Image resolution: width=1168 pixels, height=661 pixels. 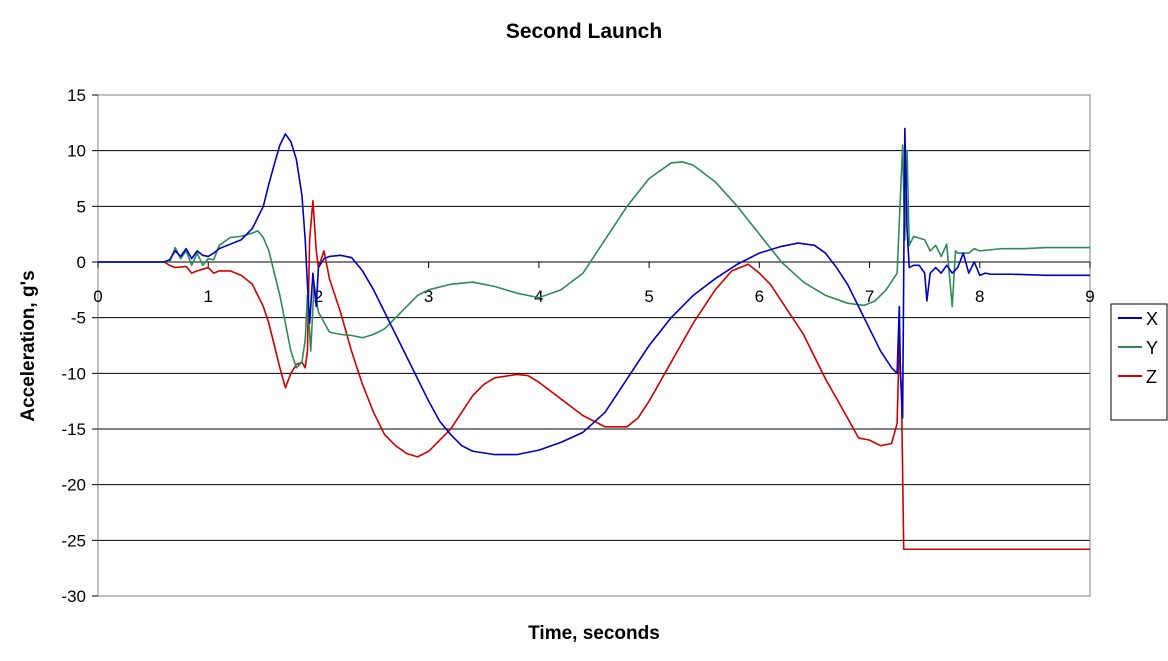 I want to click on x-tick-label: 8, so click(x=979, y=296).